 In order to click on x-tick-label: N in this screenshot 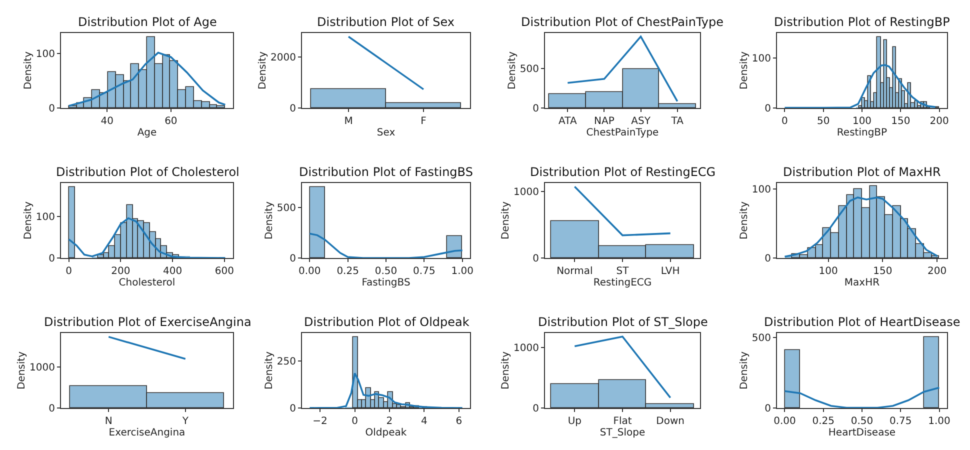, I will do `click(108, 421)`.